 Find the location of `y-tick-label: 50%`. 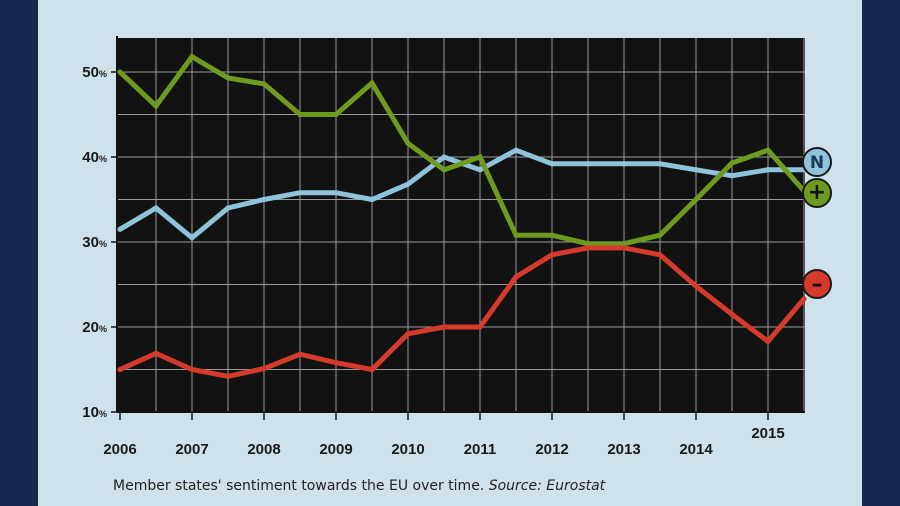

y-tick-label: 50% is located at coordinates (94, 72).